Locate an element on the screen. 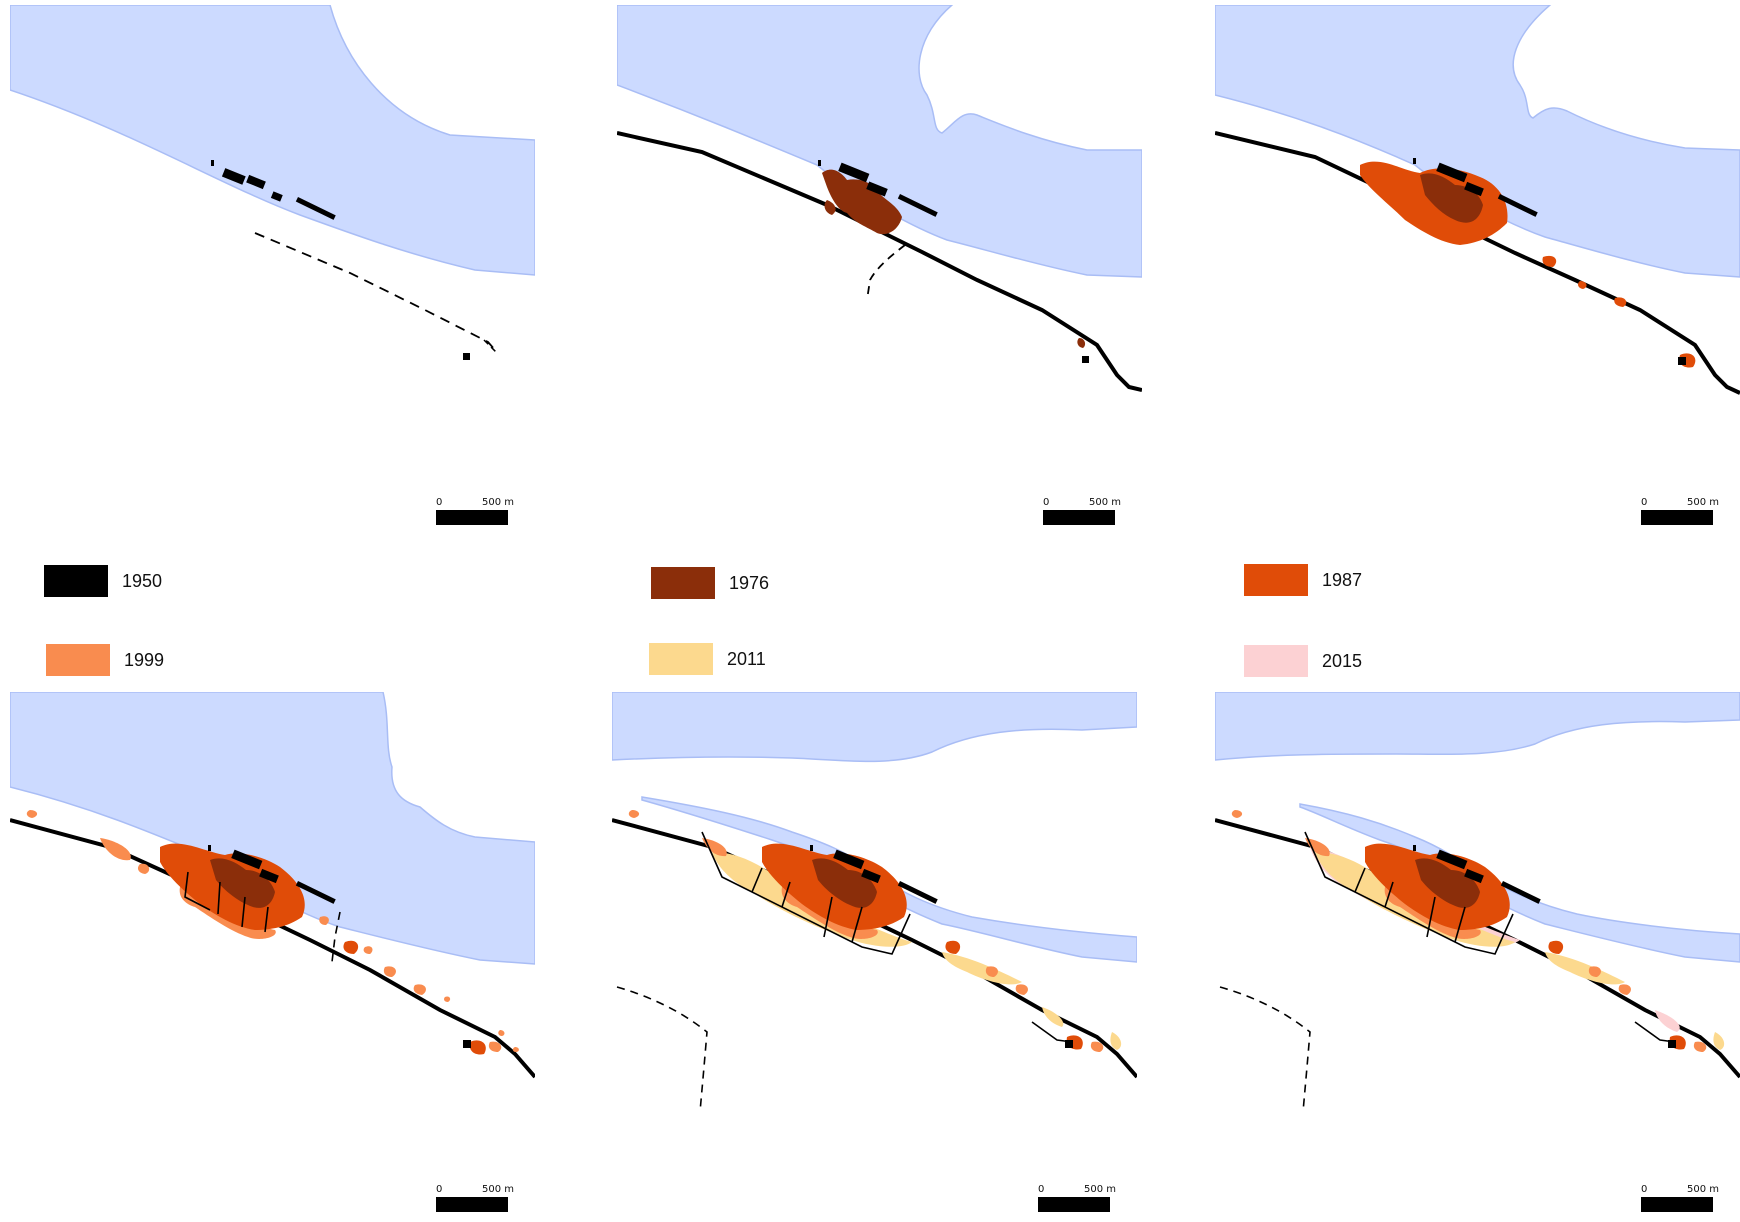 The height and width of the screenshot is (1222, 1740). map-1987: 0 500 m is located at coordinates (1477, 265).